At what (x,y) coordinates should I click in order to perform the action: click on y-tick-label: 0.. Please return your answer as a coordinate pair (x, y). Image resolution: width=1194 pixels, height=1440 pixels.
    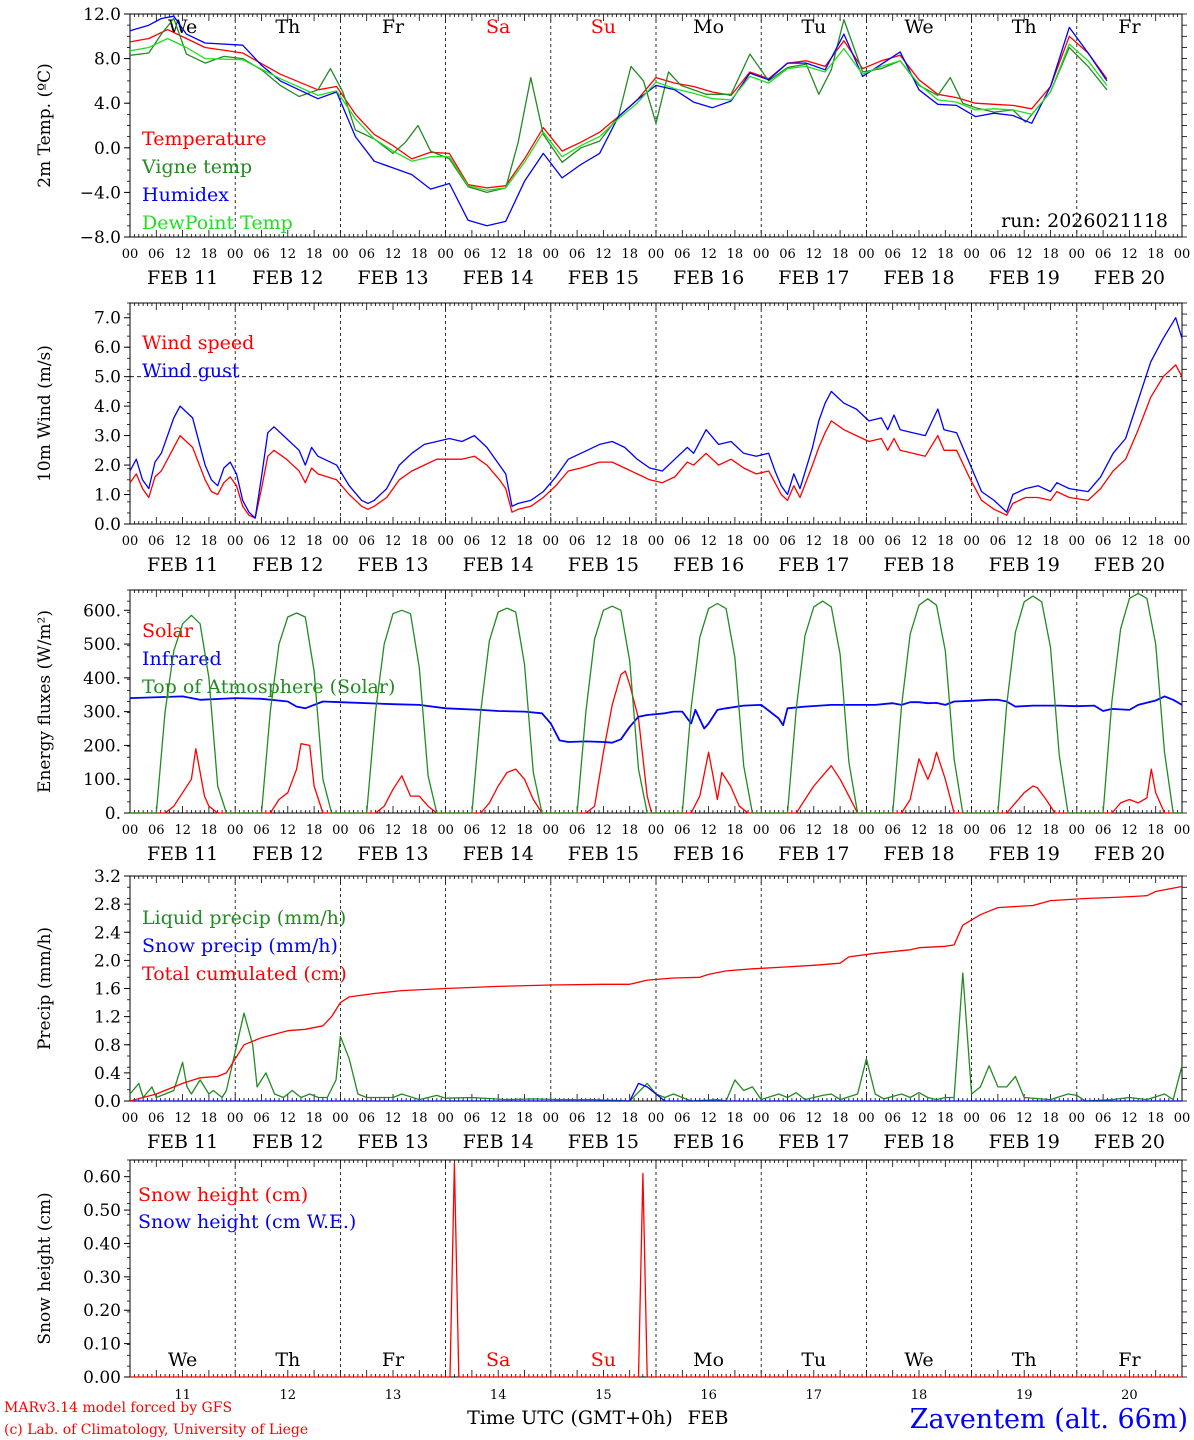
    Looking at the image, I should click on (113, 814).